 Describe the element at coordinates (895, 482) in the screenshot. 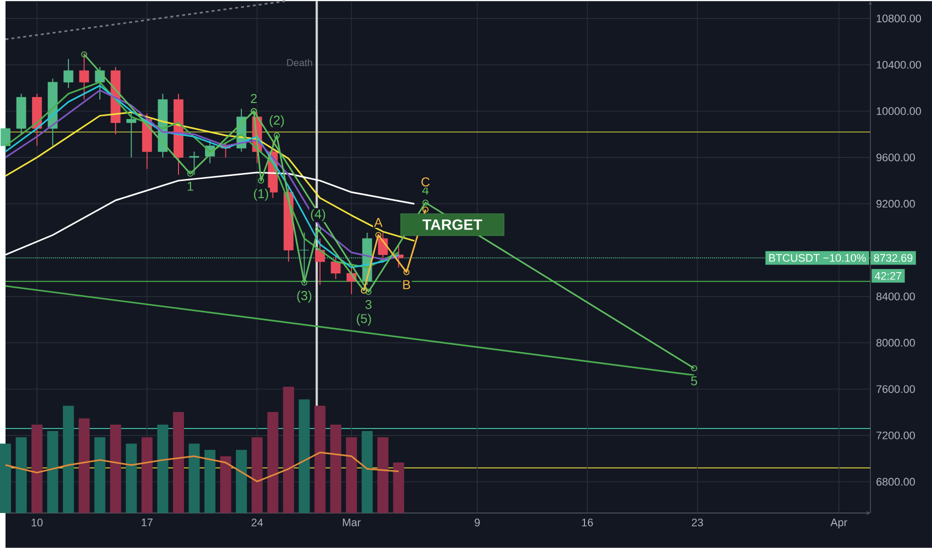

I see `y-tick-label: 6800.00` at that location.